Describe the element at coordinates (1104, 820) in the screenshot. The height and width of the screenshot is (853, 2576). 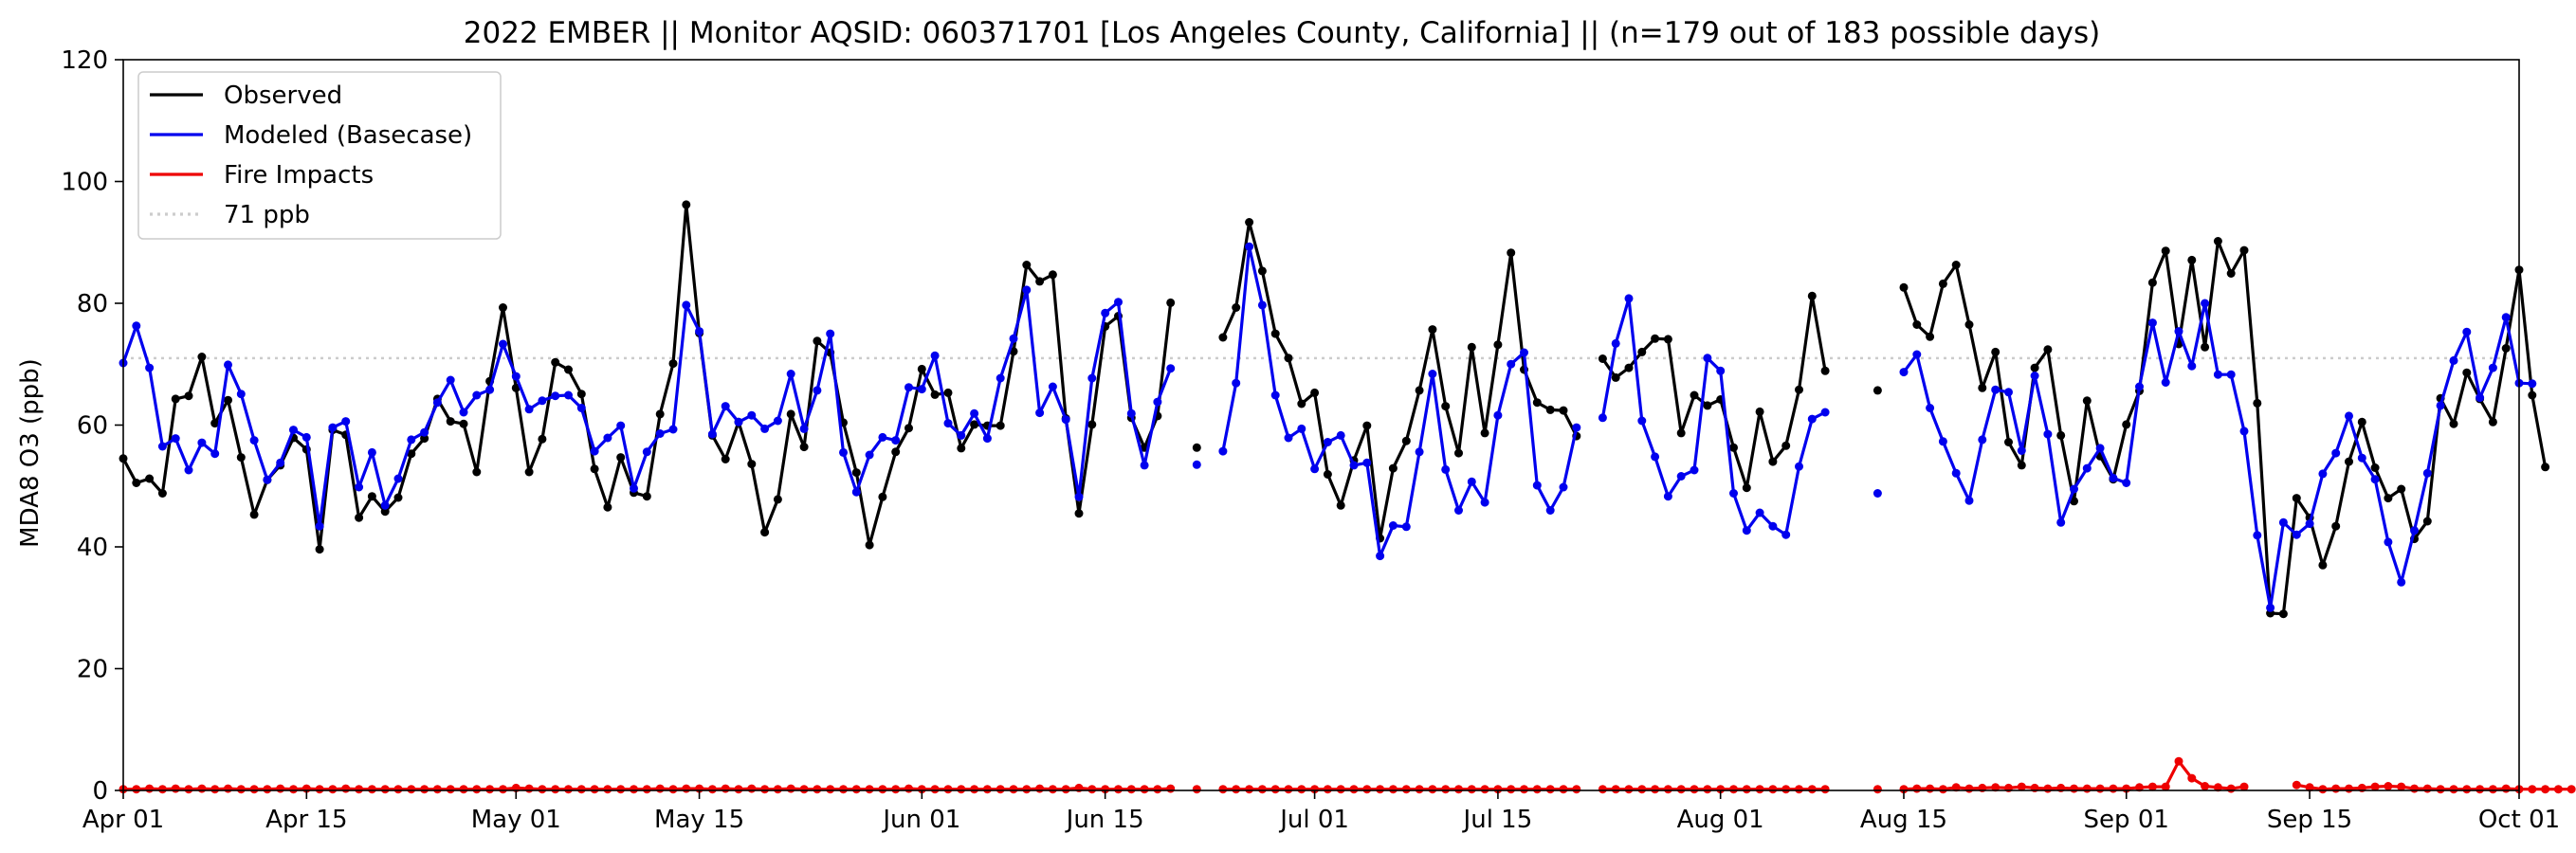
I see `x-tick-label: Jun 15` at that location.